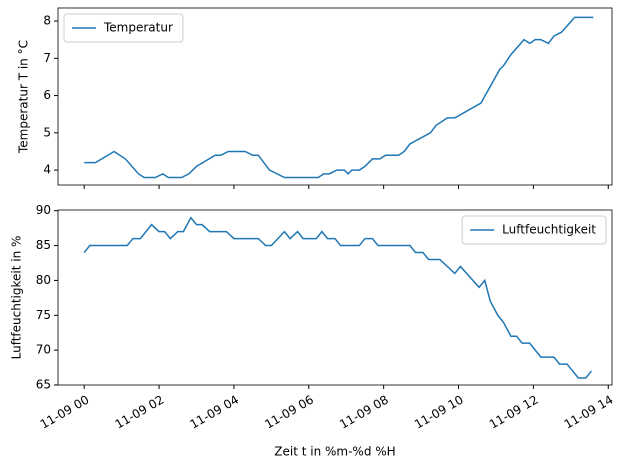 The width and height of the screenshot is (630, 469). Describe the element at coordinates (43, 385) in the screenshot. I see `y-tick-label: 65` at that location.